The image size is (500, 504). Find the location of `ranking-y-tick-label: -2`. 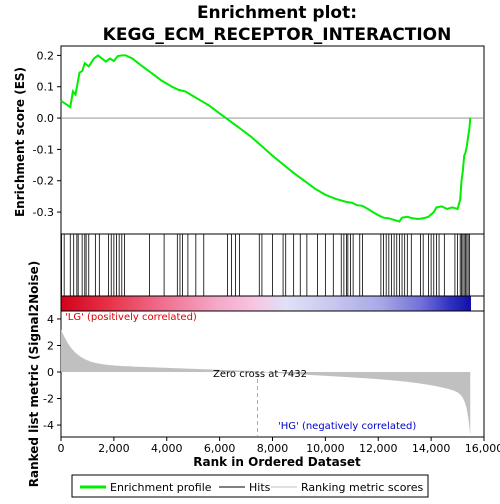

ranking-y-tick-label: -2 is located at coordinates (48, 399).